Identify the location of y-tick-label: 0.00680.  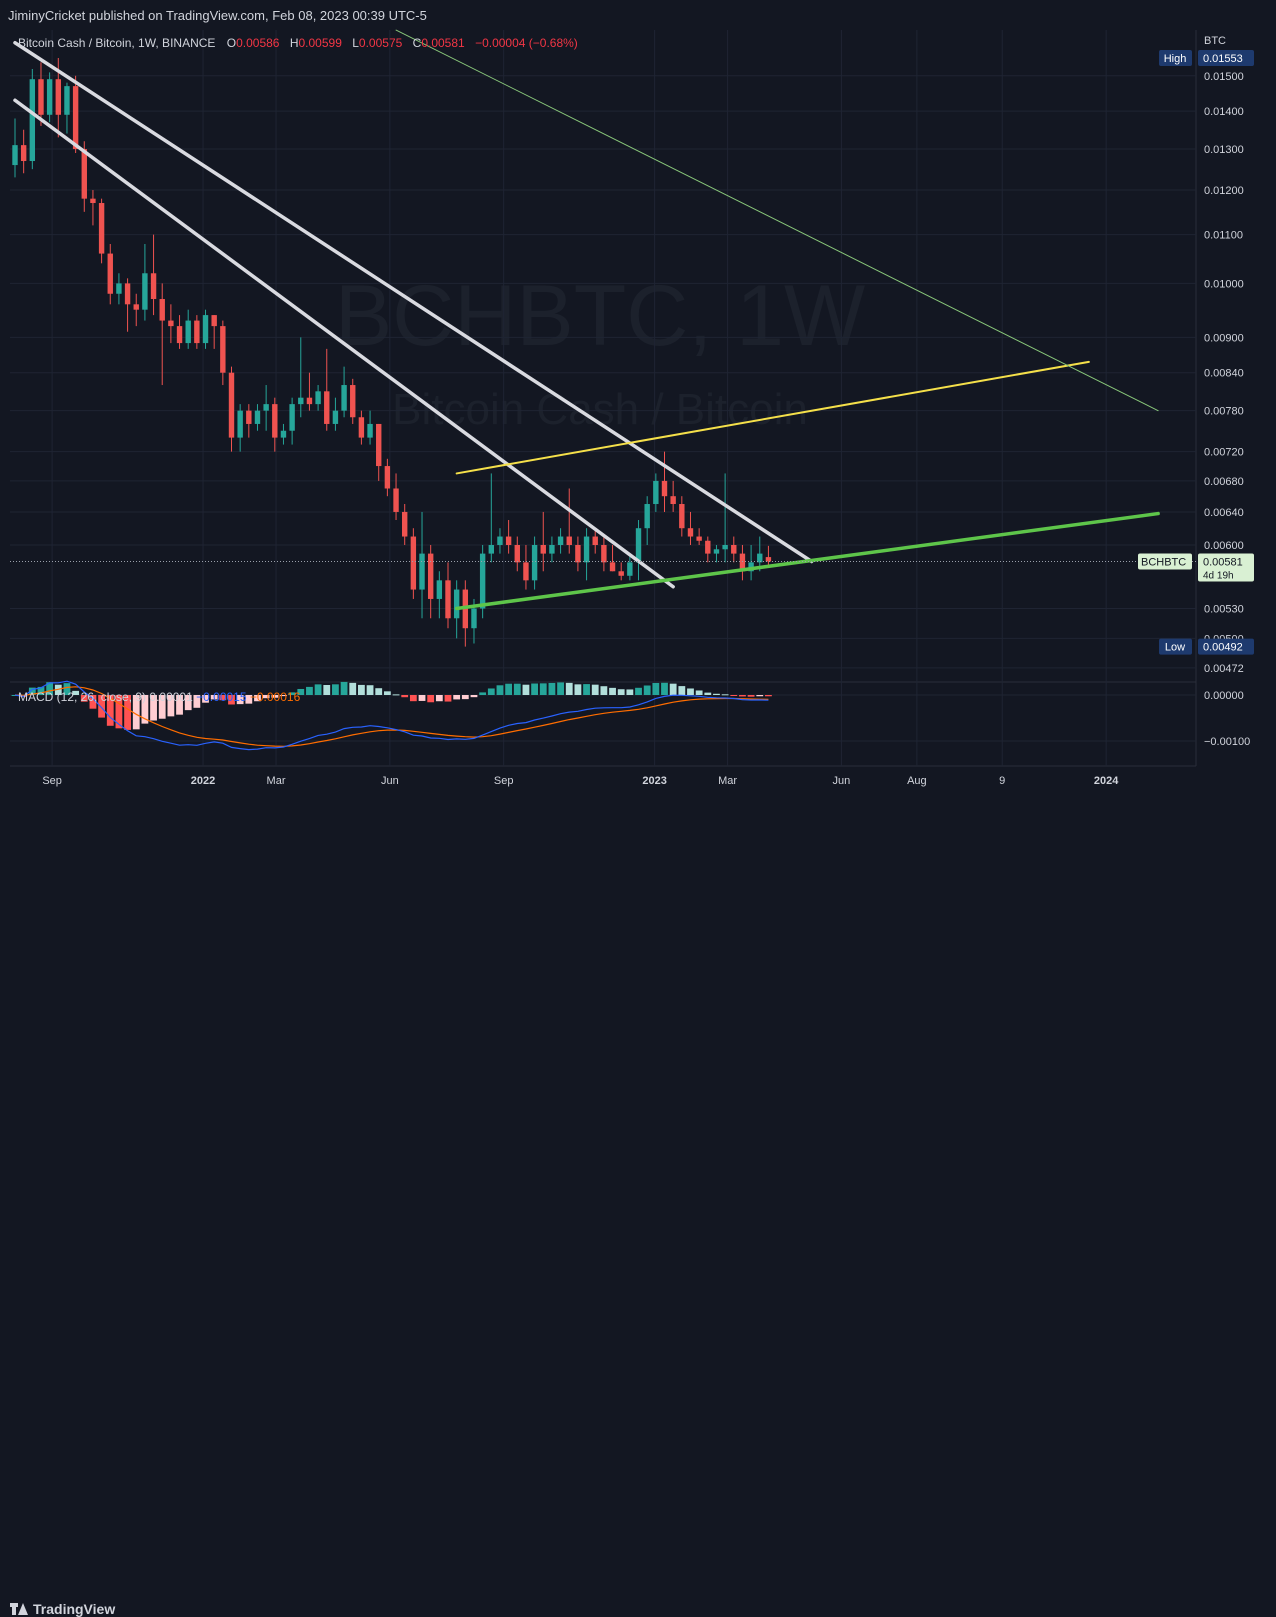
(1224, 482).